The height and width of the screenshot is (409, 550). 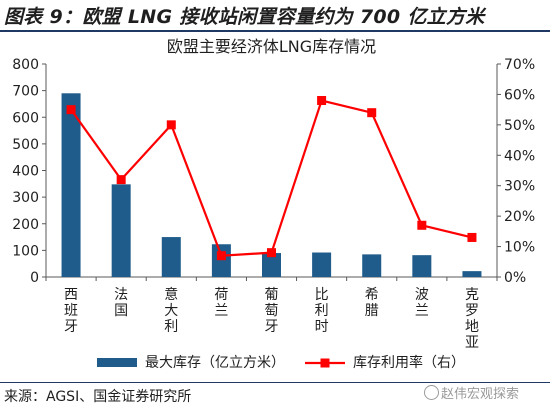 I want to click on bottom-rule, so click(x=275, y=382).